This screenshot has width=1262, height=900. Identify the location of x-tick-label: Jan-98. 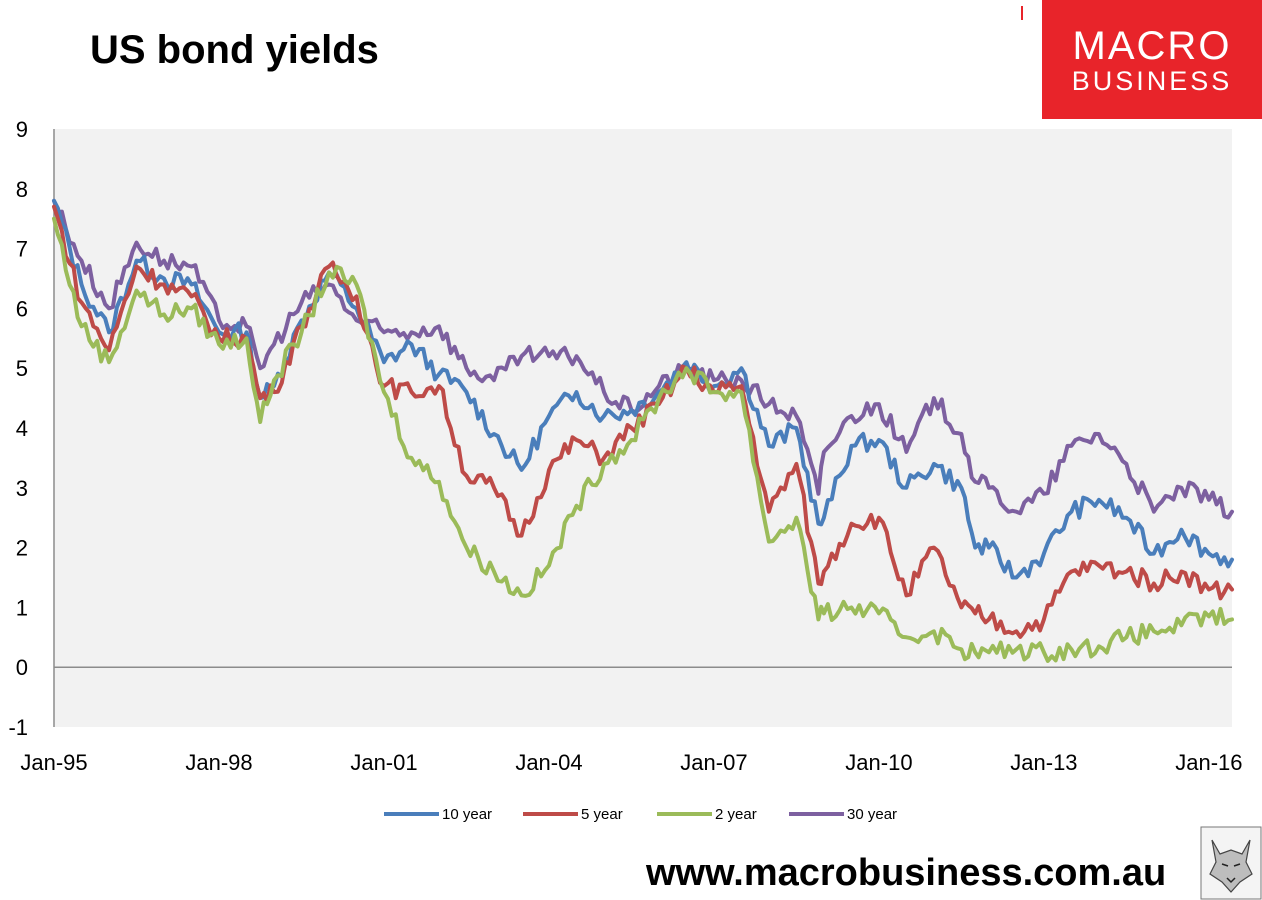
(218, 762).